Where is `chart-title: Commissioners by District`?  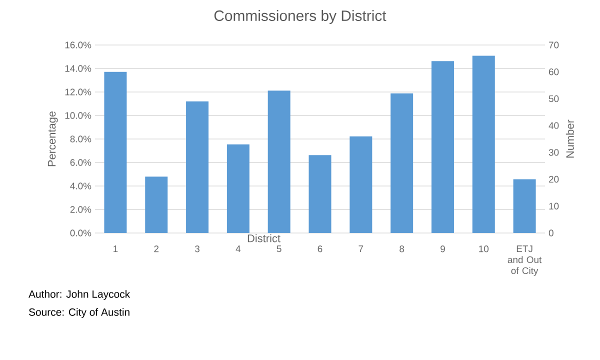
chart-title: Commissioners by District is located at coordinates (300, 17).